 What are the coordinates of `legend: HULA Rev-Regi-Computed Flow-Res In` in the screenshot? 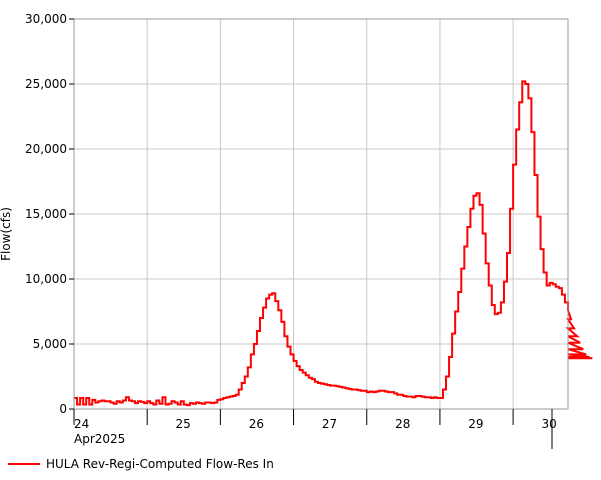 It's located at (141, 464).